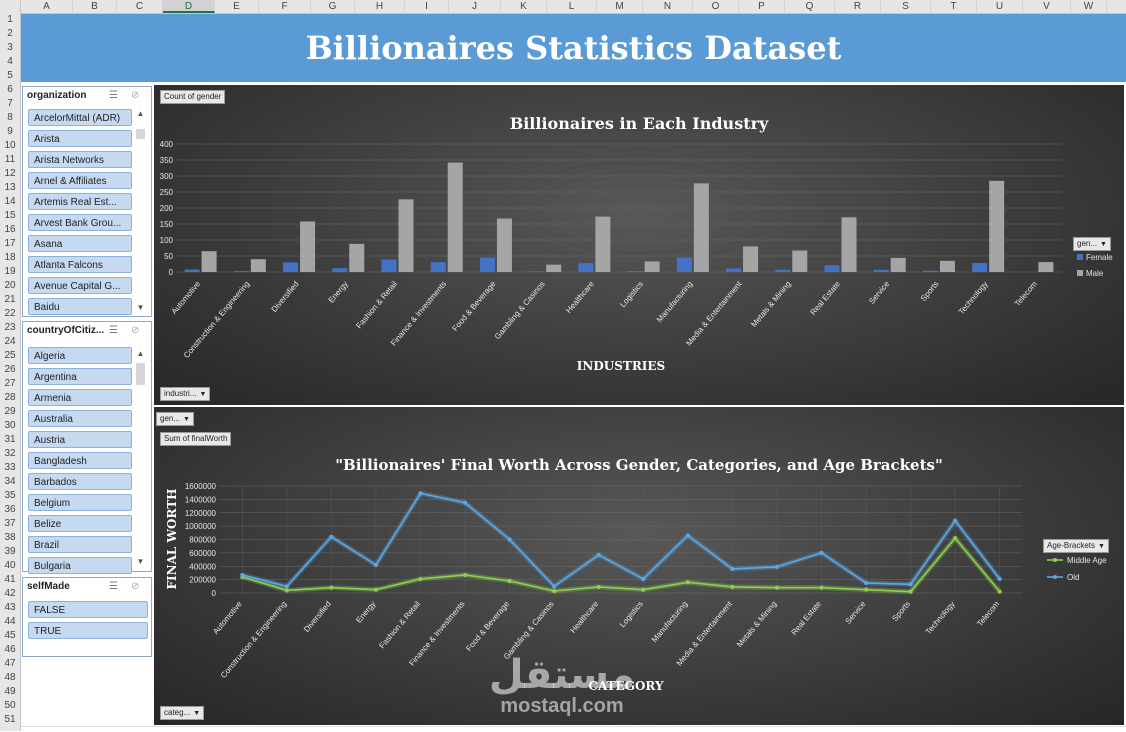 This screenshot has height=732, width=1126. I want to click on column-header-s: S, so click(906, 6).